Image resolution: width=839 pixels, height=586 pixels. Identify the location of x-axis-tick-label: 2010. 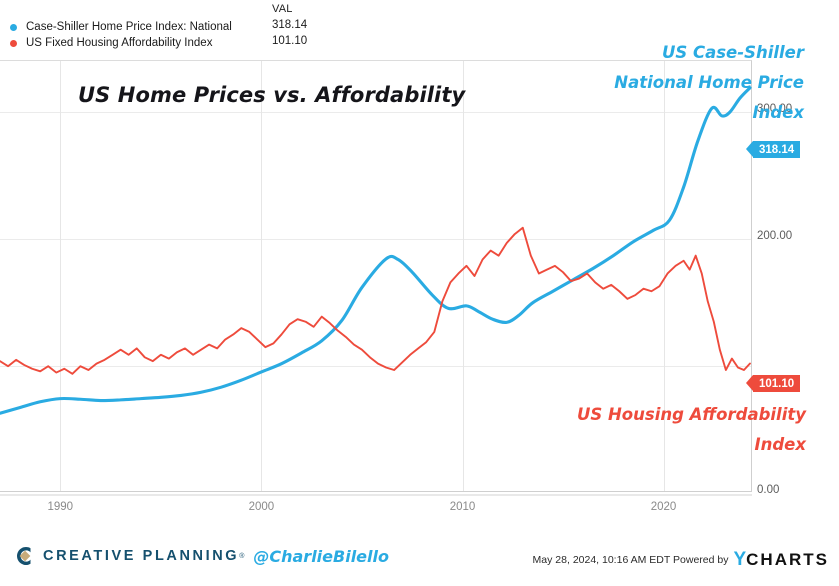
(462, 507).